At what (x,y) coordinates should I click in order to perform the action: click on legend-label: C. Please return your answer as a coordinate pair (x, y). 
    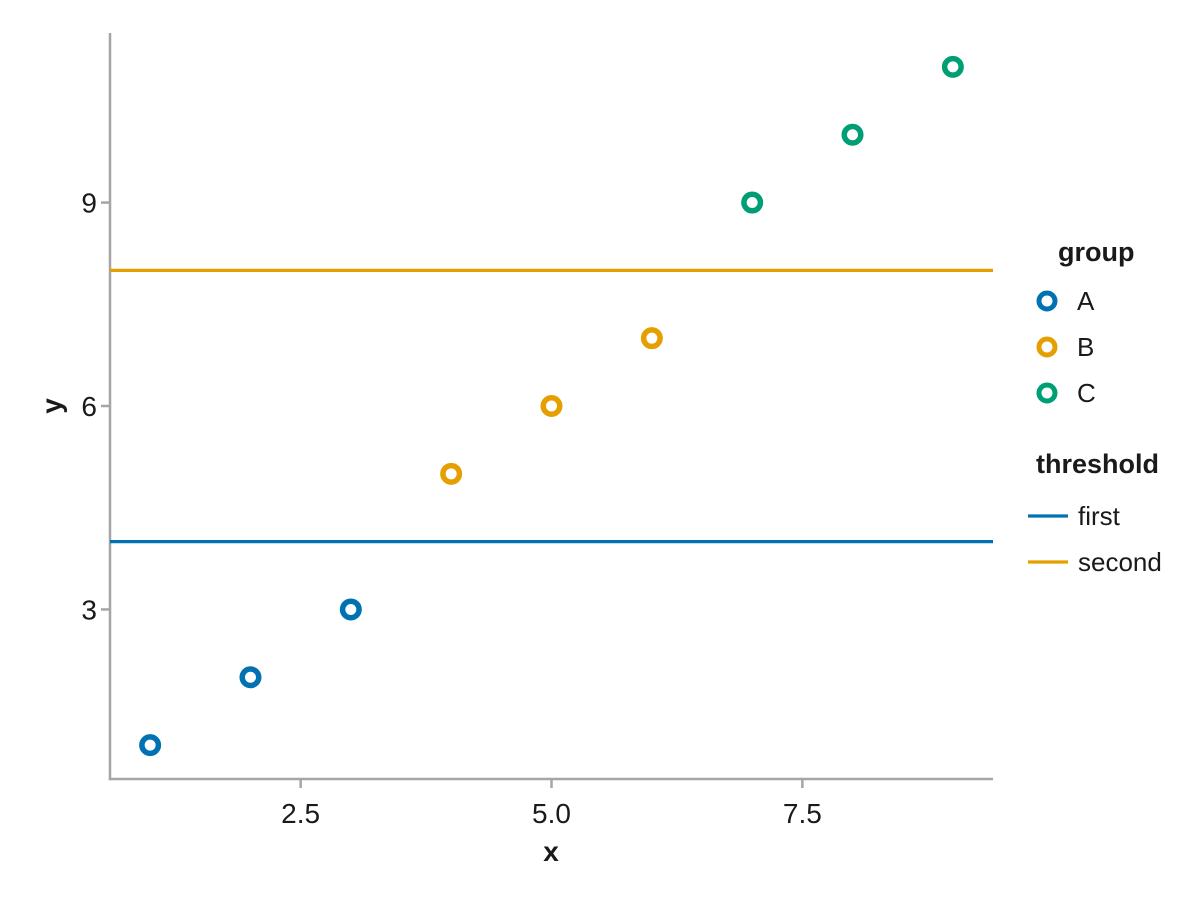
    Looking at the image, I should click on (1086, 392).